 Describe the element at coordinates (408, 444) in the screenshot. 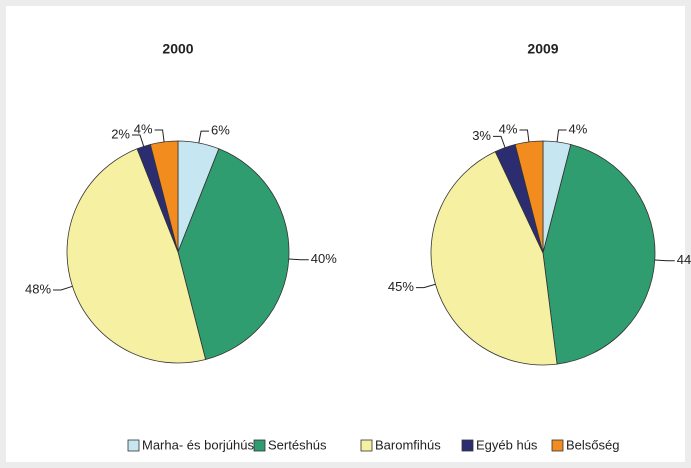

I see `legend-label: Baromfihús` at that location.